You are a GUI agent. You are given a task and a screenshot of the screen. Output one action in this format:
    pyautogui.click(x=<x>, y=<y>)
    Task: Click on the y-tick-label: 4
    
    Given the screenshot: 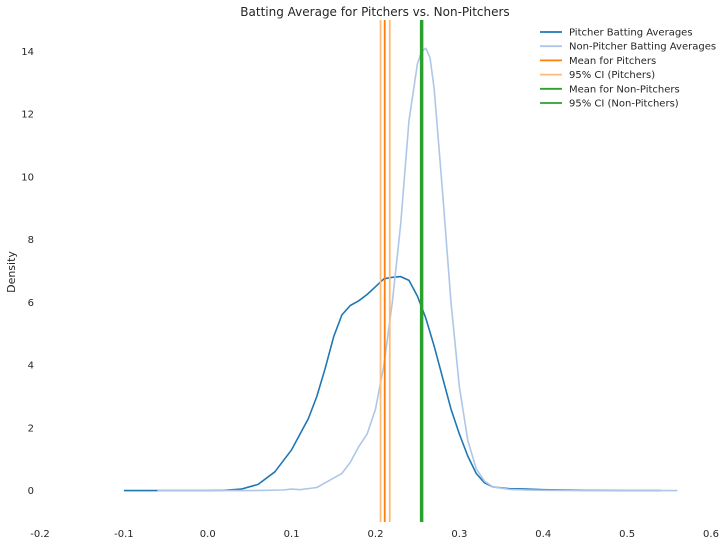 What is the action you would take?
    pyautogui.click(x=31, y=366)
    